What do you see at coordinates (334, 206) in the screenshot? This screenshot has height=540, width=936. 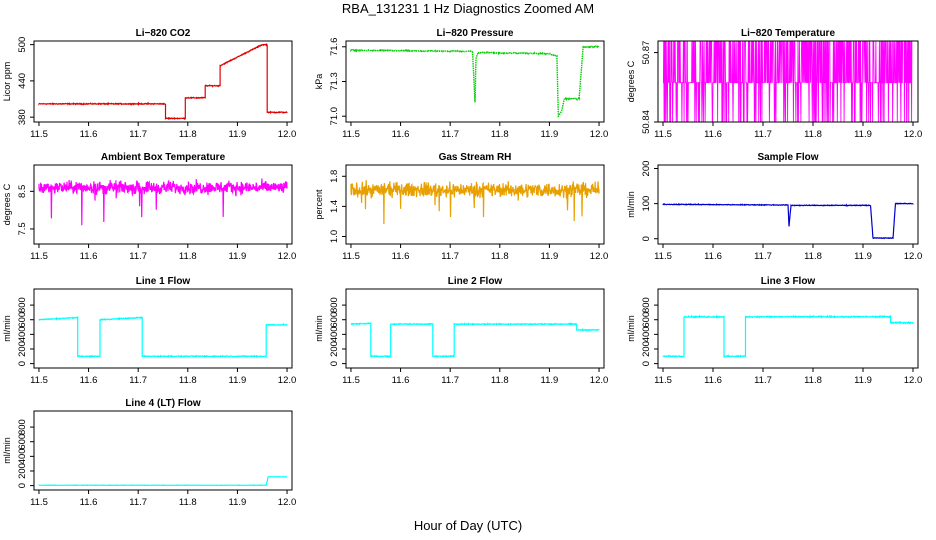 I see `y-tick-label: 1.4` at bounding box center [334, 206].